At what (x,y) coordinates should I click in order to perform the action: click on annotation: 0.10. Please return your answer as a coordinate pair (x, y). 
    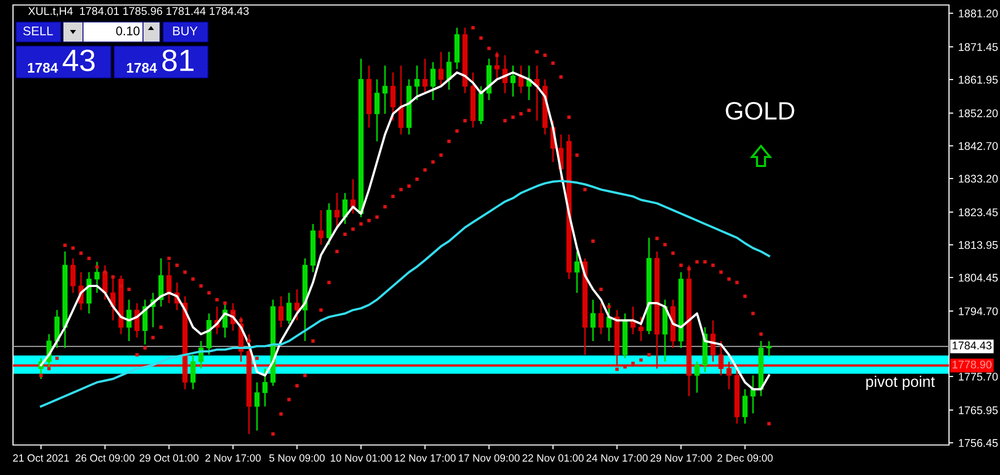
    Looking at the image, I should click on (128, 31).